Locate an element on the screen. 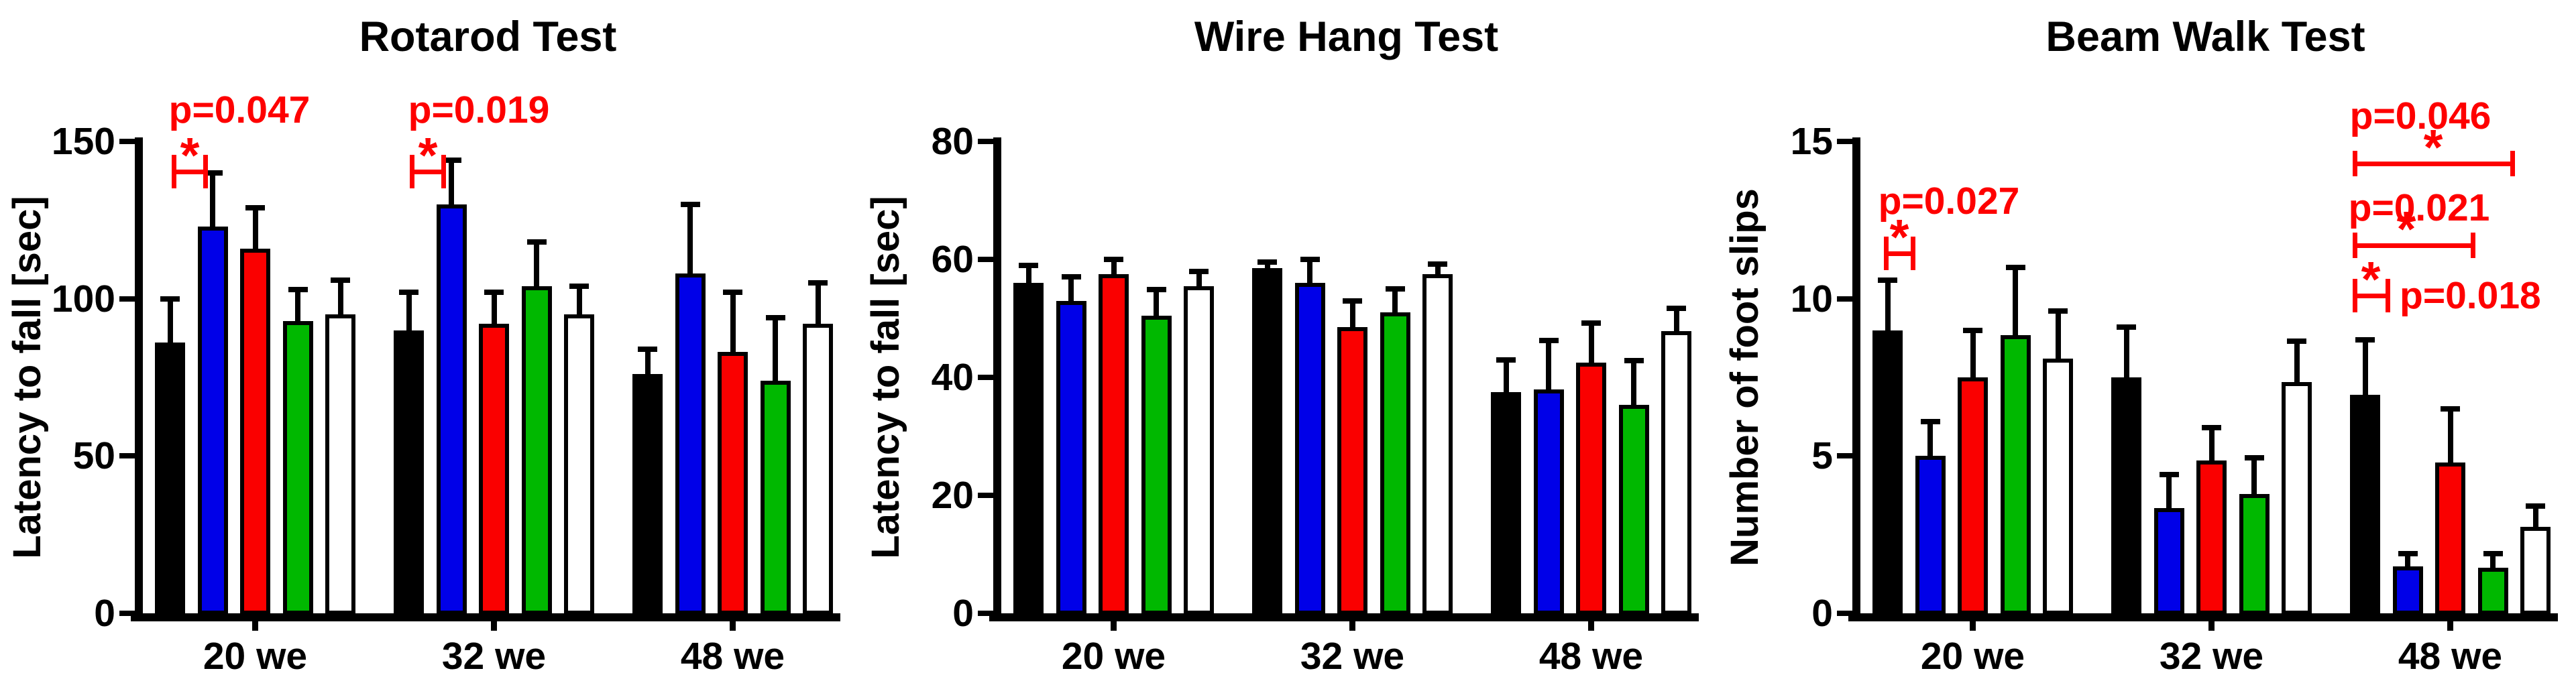  y-tick-label: 20 is located at coordinates (952, 495).